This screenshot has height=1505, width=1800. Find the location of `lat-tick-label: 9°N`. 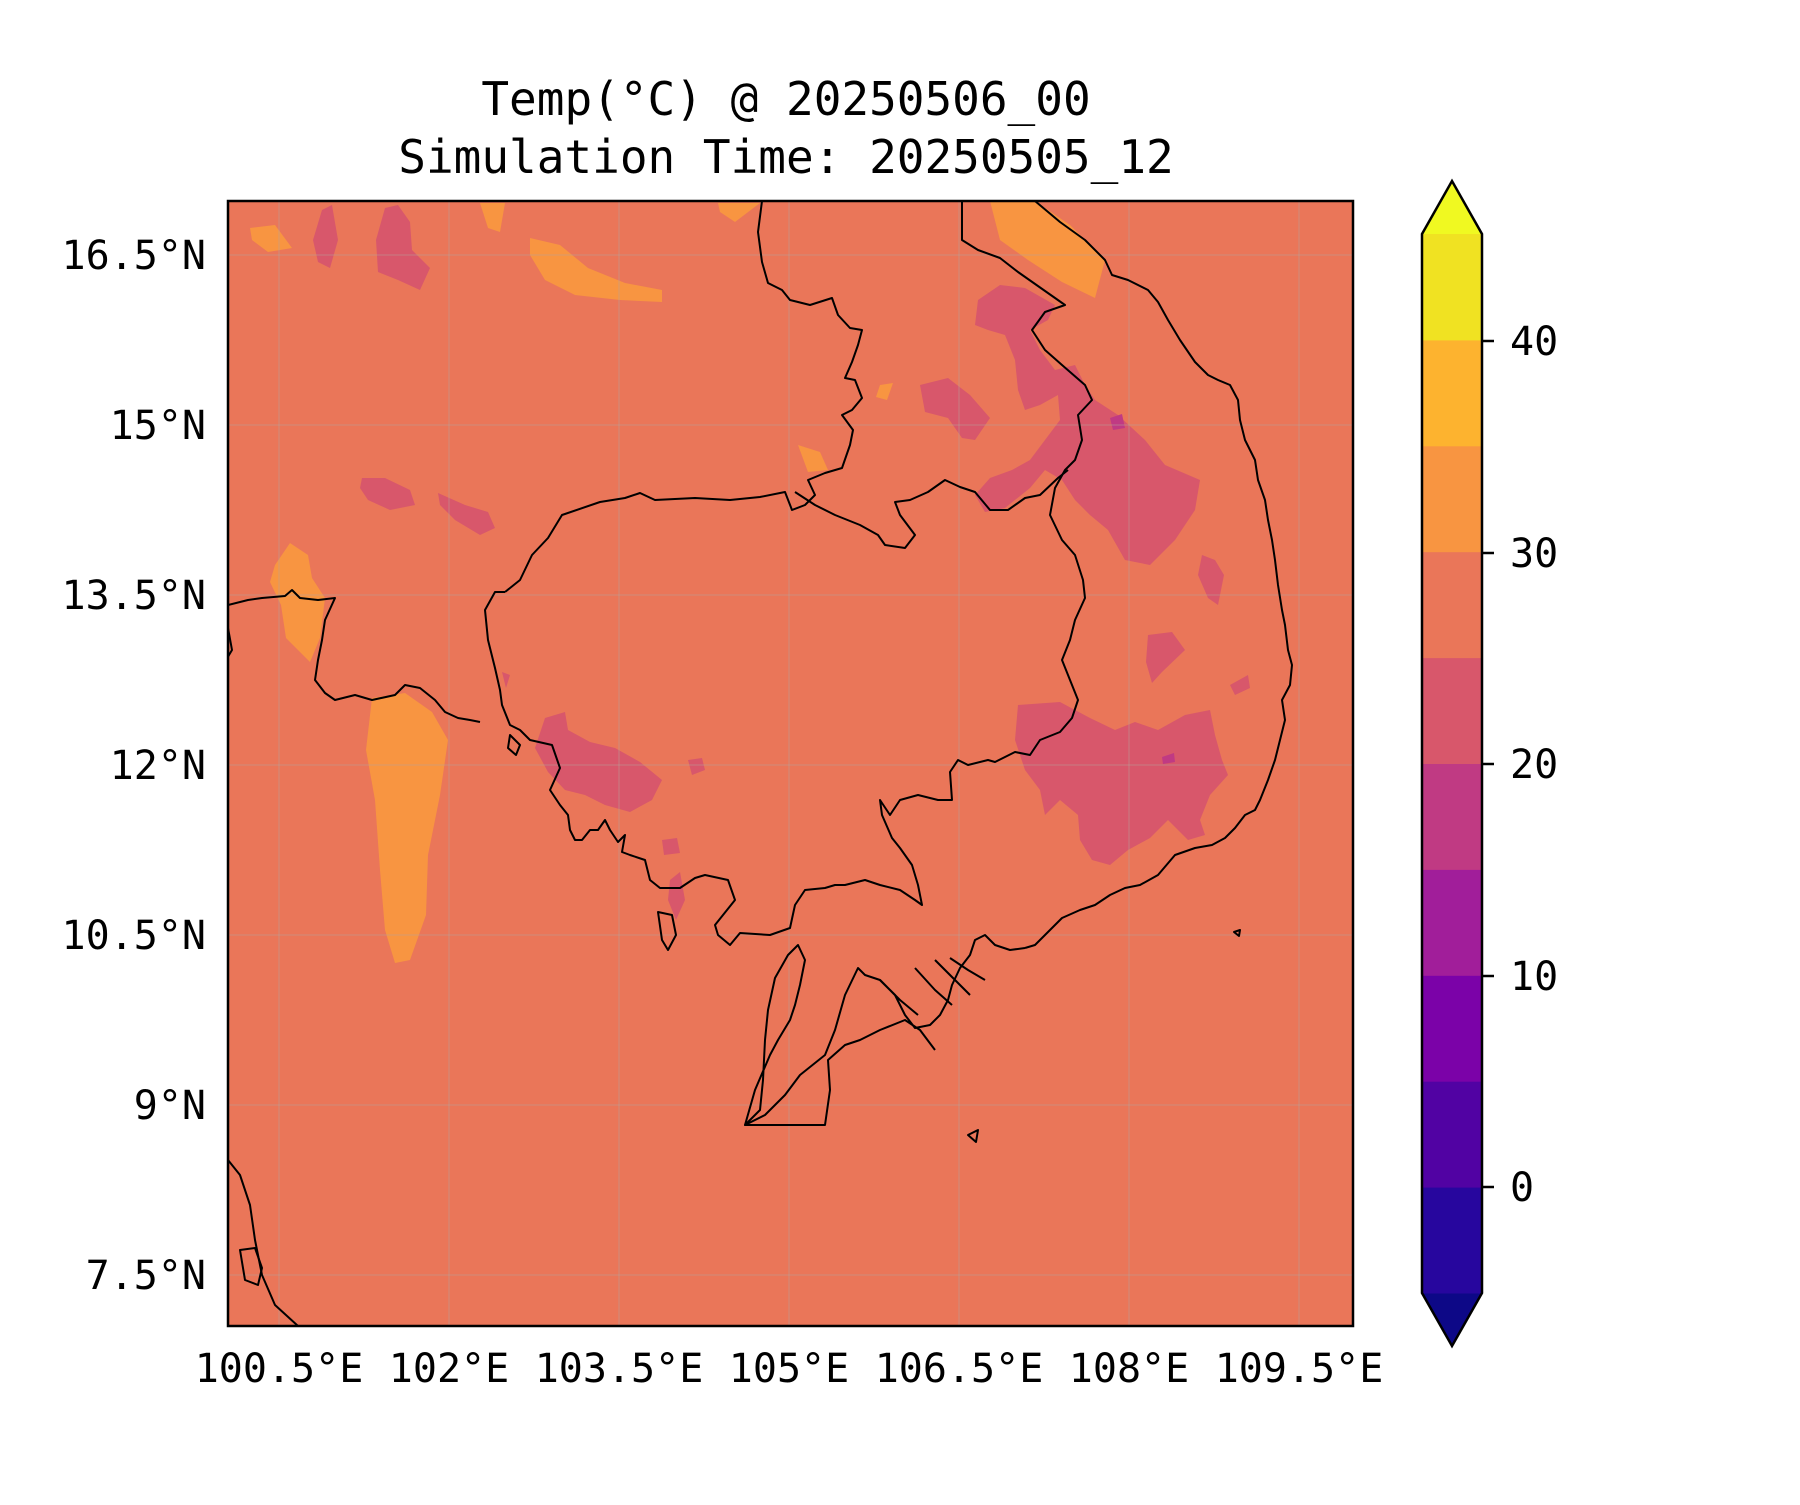

lat-tick-label: 9°N is located at coordinates (170, 1106).